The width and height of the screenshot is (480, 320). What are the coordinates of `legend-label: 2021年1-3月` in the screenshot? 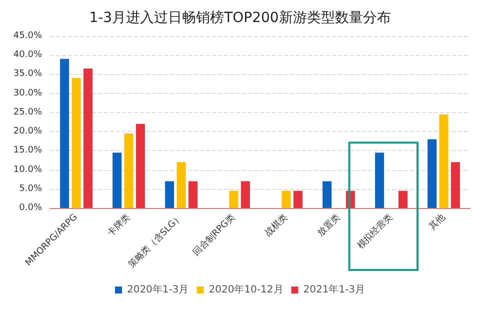 It's located at (334, 290).